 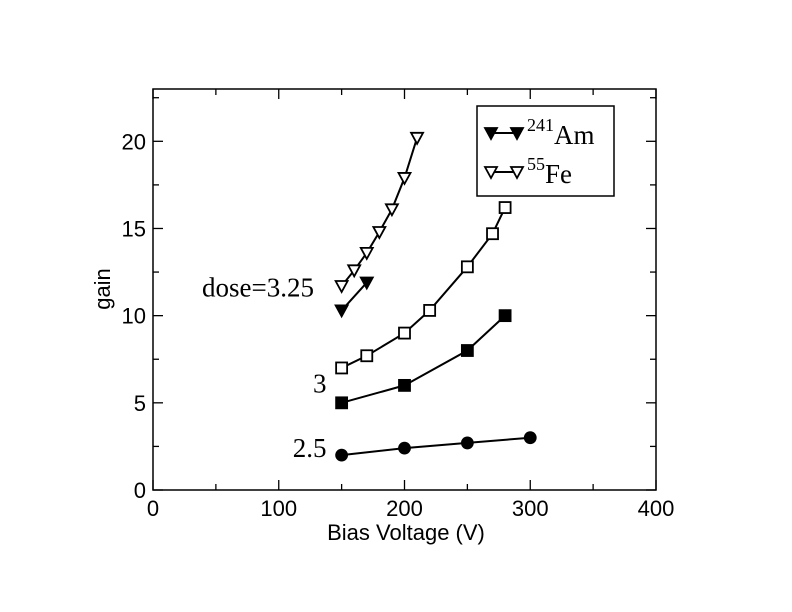 What do you see at coordinates (258, 287) in the screenshot?
I see `annotation-label: dose=3.25` at bounding box center [258, 287].